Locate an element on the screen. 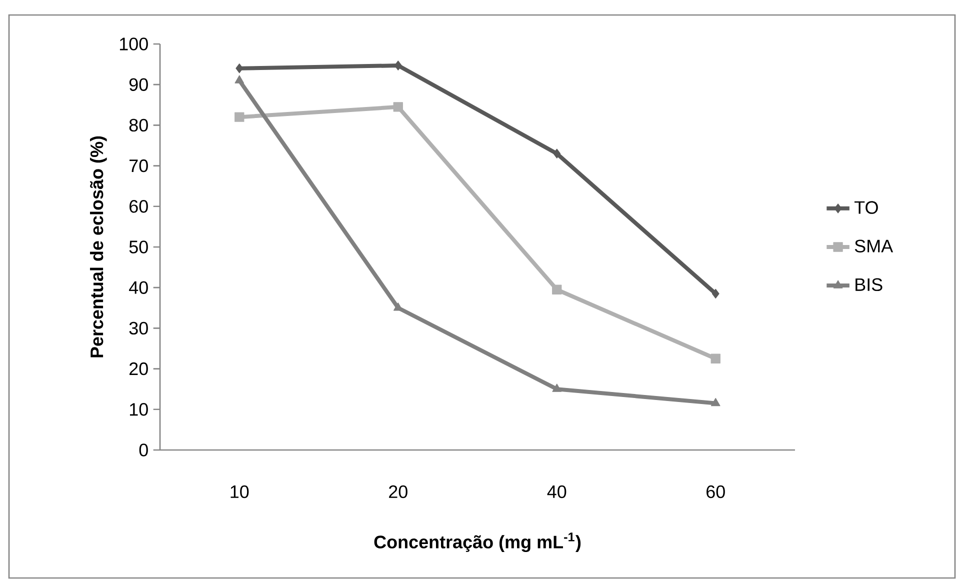  y-tick-label: 50 is located at coordinates (138, 247).